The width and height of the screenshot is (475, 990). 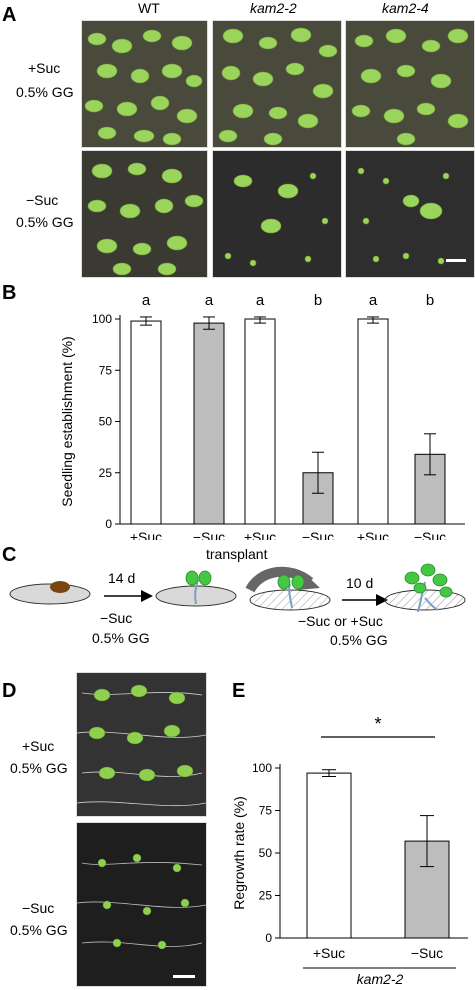 I want to click on row-d1-medium: 0.5% GG, so click(x=39, y=768).